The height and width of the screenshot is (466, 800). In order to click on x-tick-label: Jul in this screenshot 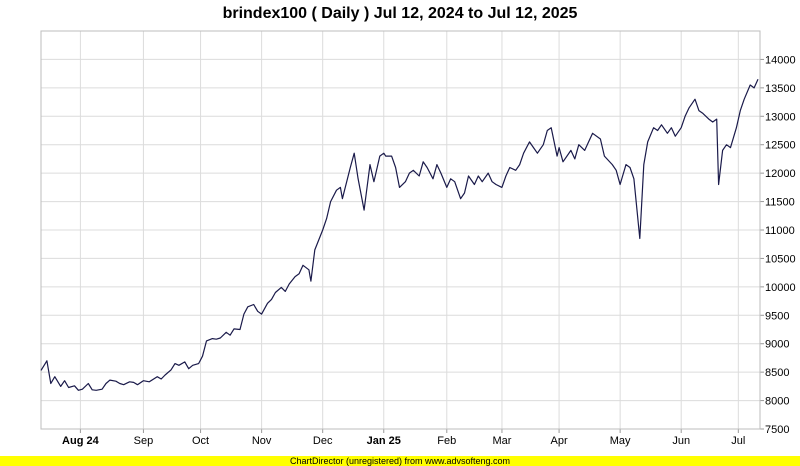, I will do `click(738, 441)`.